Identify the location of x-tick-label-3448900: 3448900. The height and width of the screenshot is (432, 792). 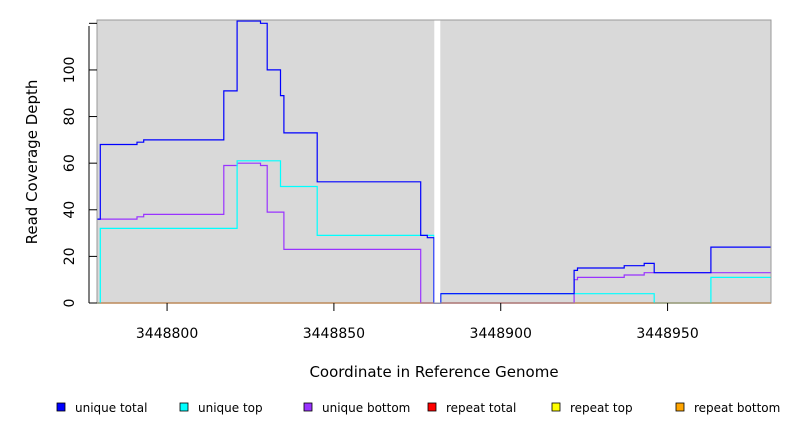
(501, 334).